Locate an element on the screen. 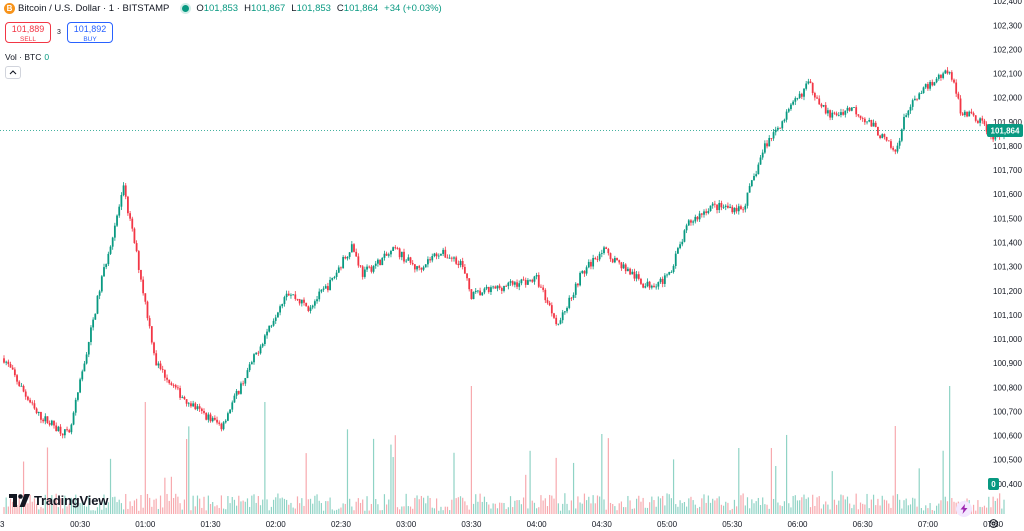  buy-button: 101,892 BUY is located at coordinates (90, 32).